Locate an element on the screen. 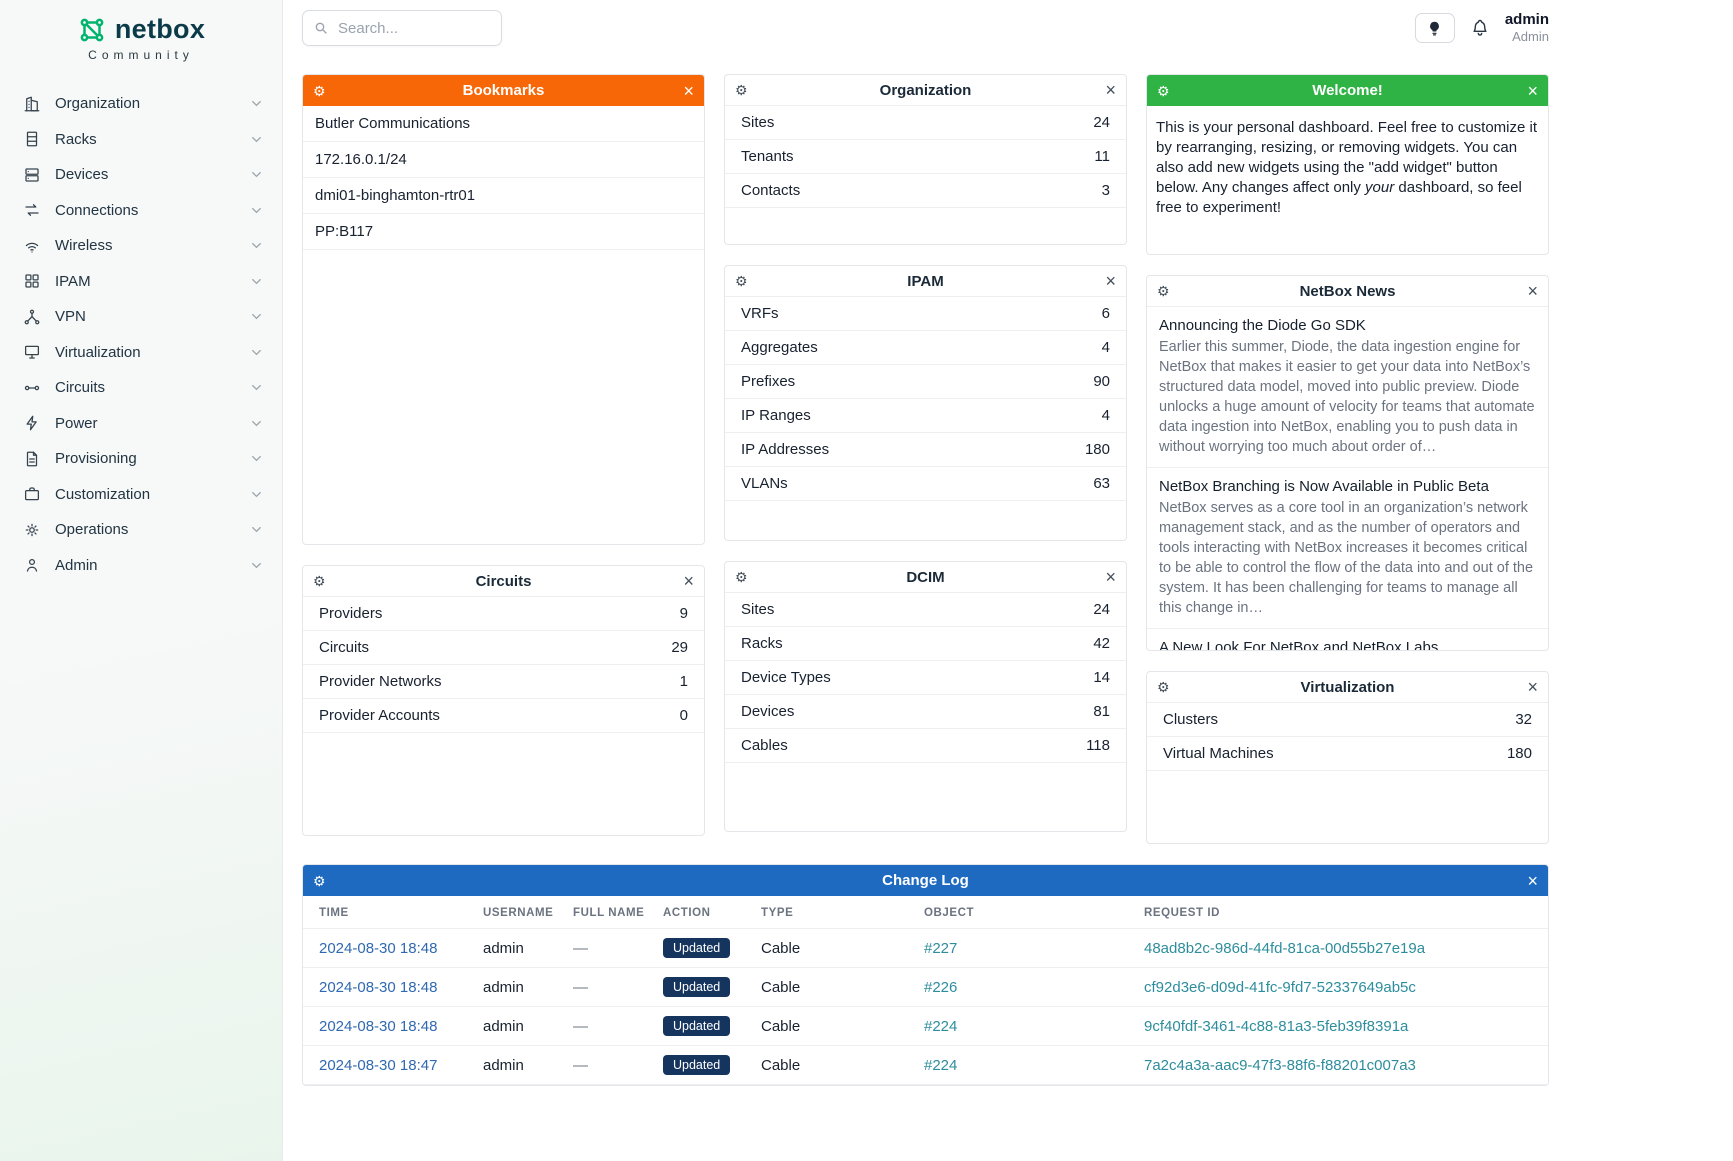 This screenshot has height=1161, width=1733. sidebar-item-operations: Operations is located at coordinates (141, 530).